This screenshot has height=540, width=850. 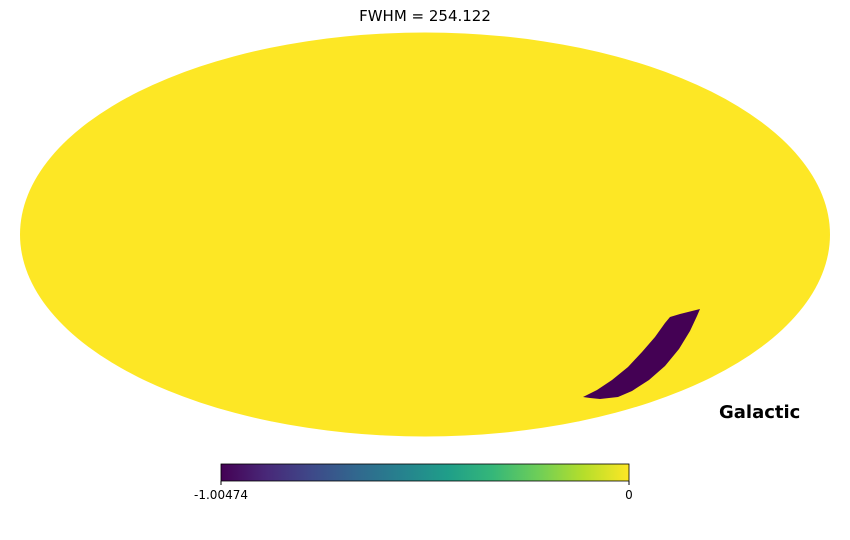 What do you see at coordinates (641, 354) in the screenshot?
I see `data-region-arc` at bounding box center [641, 354].